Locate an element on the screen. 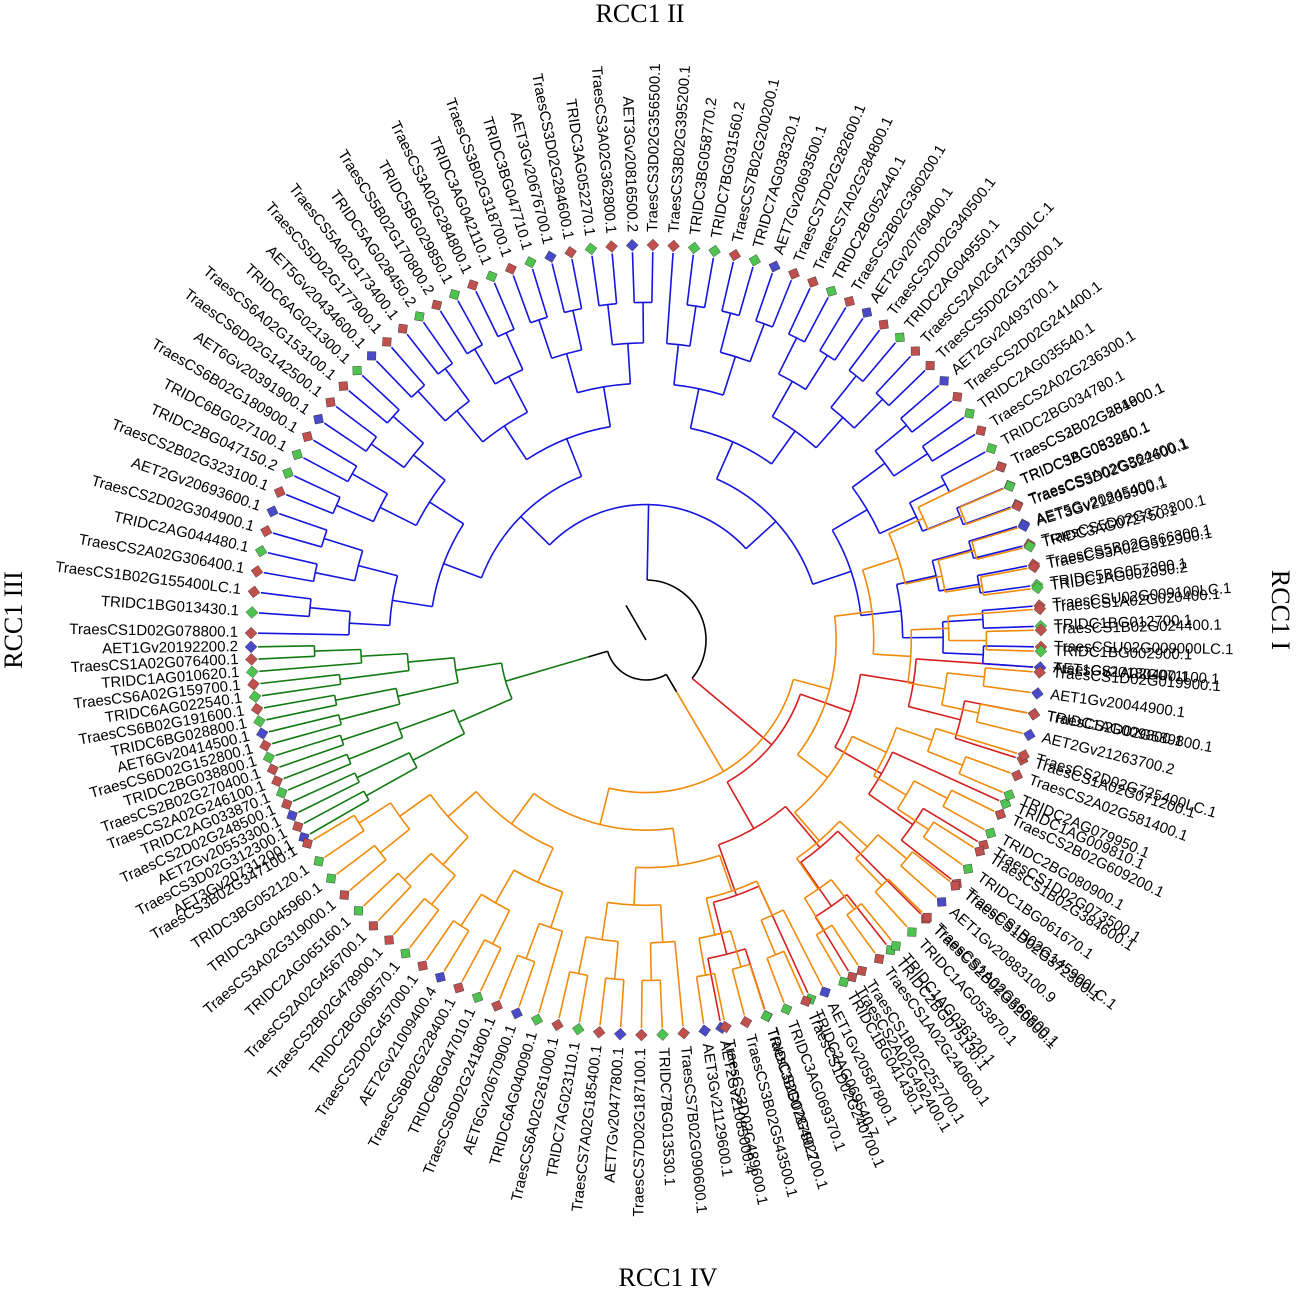 This screenshot has width=1299, height=1292. tip-label: TraesCSU02G009000LC.1 is located at coordinates (1144, 648).